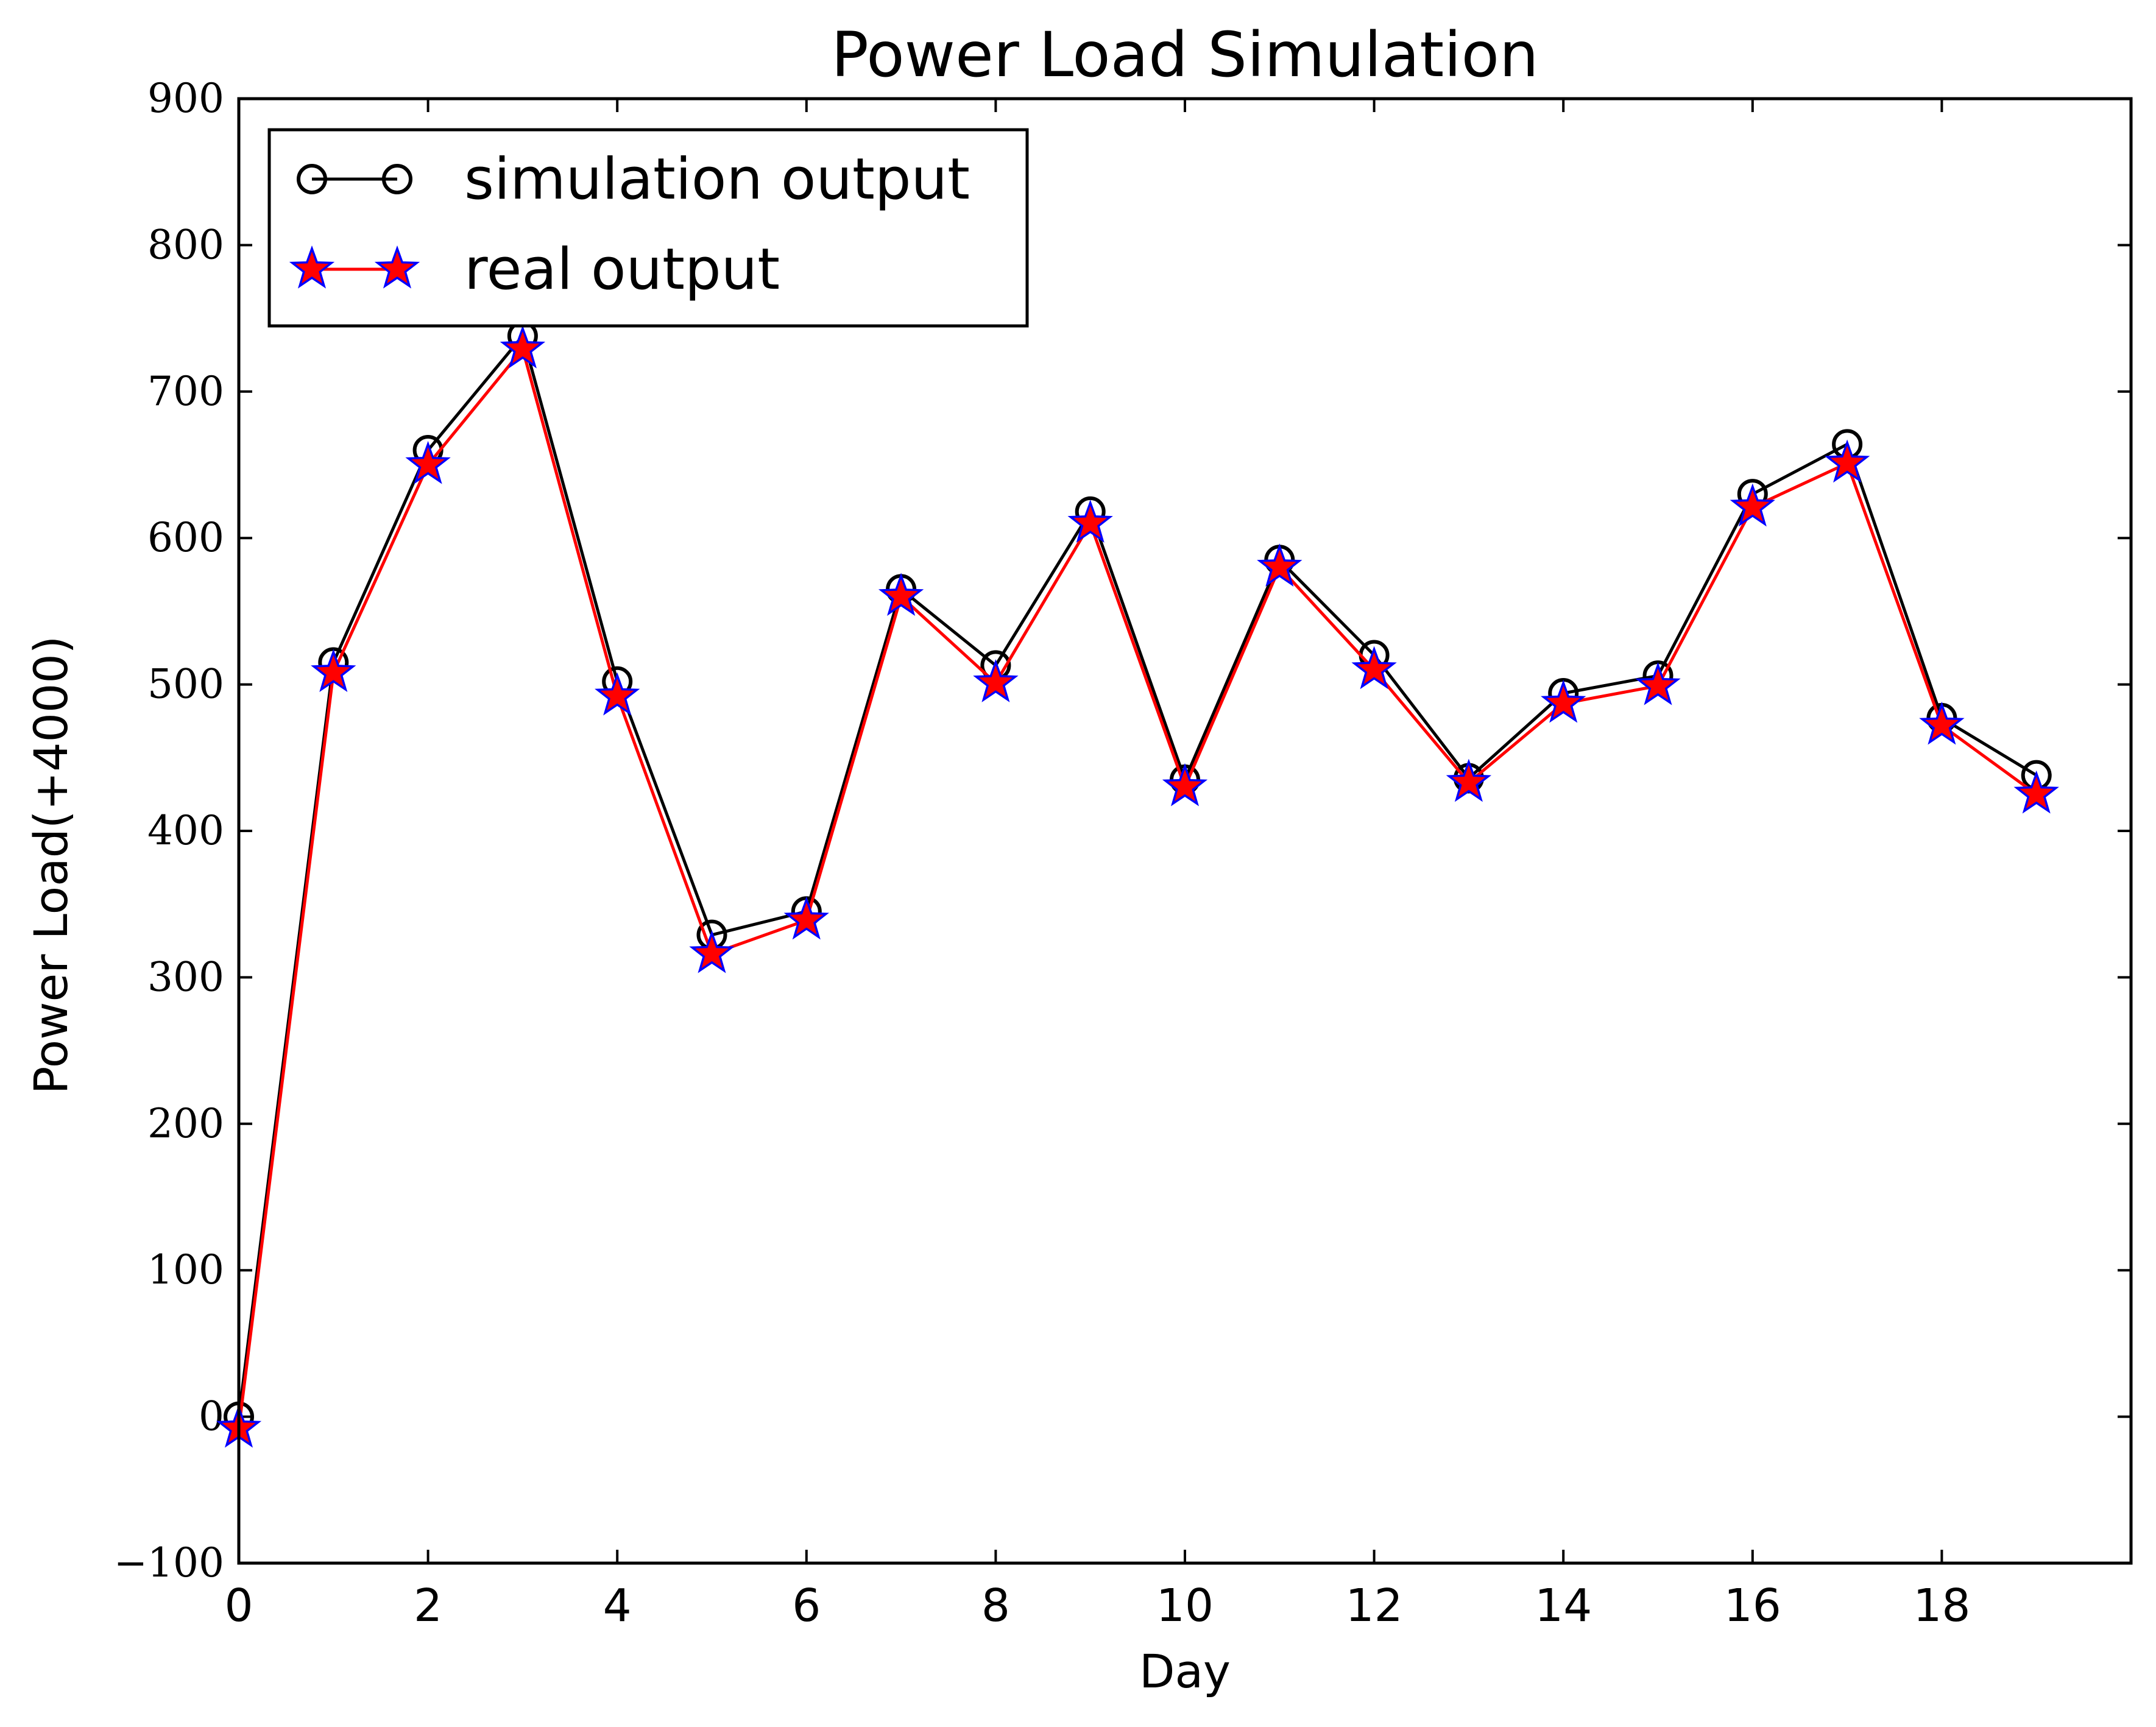 The image size is (2156, 1727). I want to click on x-axis-label: Day, so click(1185, 1671).